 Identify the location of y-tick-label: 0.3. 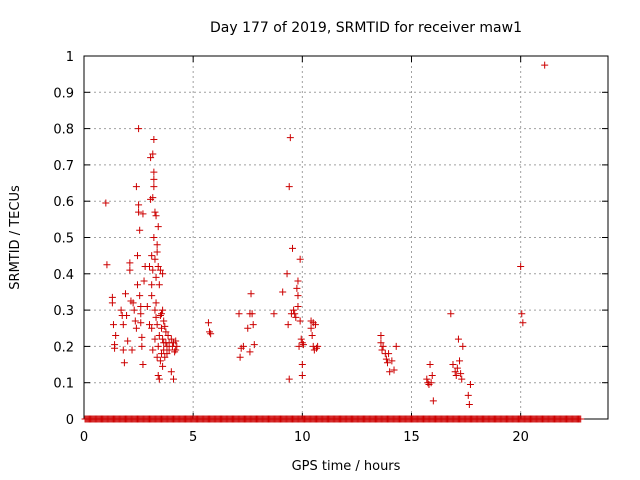
(63, 311).